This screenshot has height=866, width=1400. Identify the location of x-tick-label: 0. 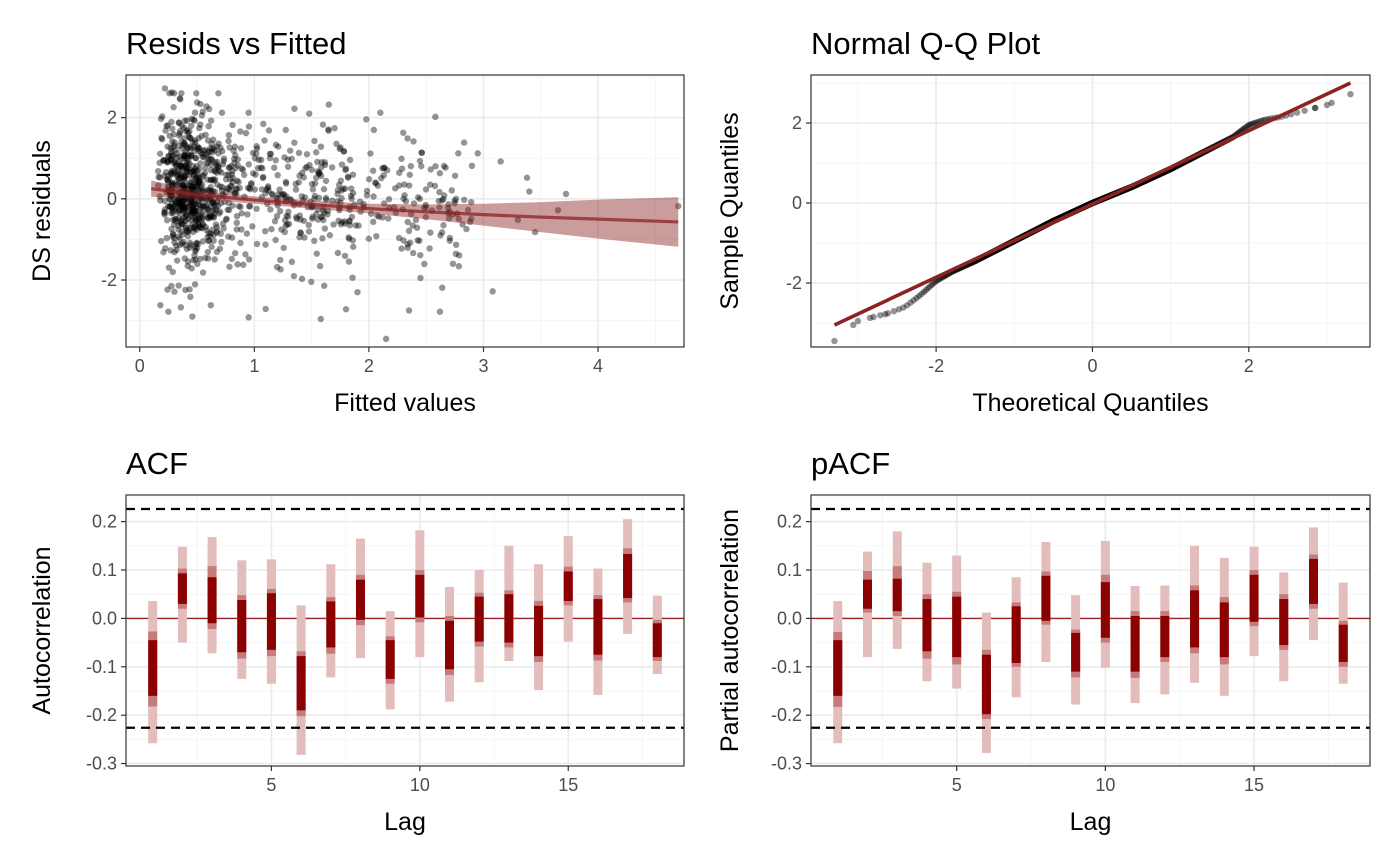
(1092, 366).